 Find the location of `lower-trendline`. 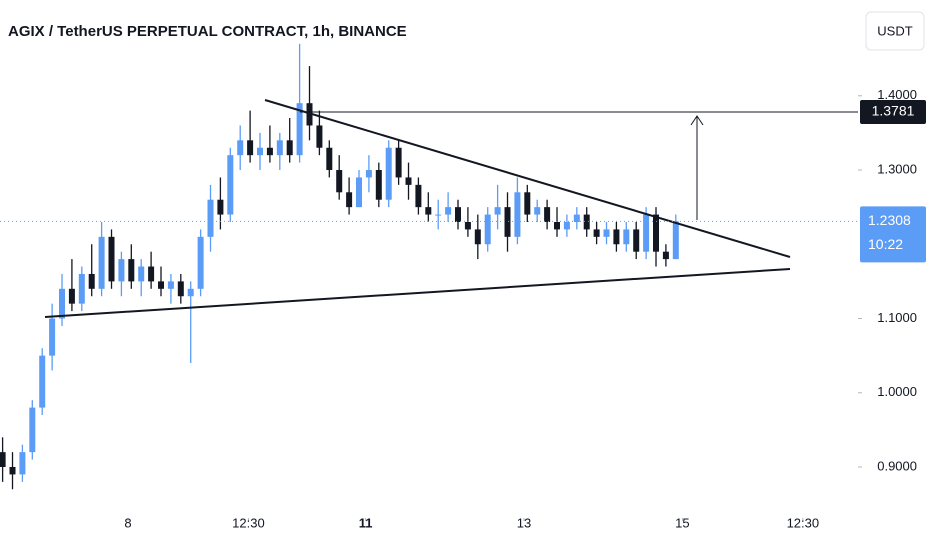

lower-trendline is located at coordinates (417, 293).